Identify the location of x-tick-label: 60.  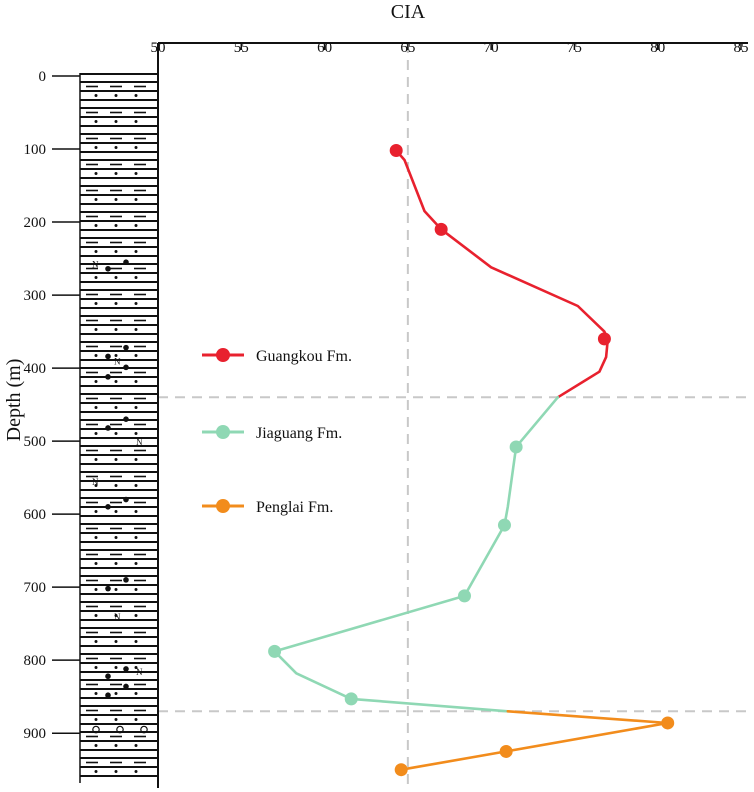
(324, 48).